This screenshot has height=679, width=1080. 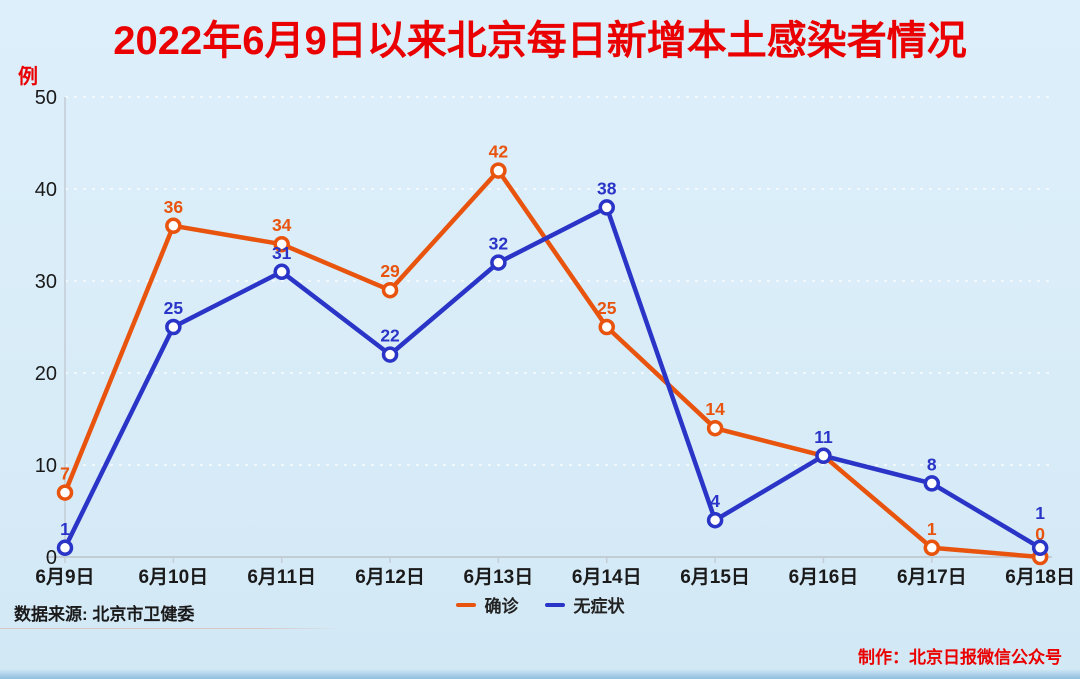 I want to click on y-axis-tick-label-30: 30, so click(x=46, y=282).